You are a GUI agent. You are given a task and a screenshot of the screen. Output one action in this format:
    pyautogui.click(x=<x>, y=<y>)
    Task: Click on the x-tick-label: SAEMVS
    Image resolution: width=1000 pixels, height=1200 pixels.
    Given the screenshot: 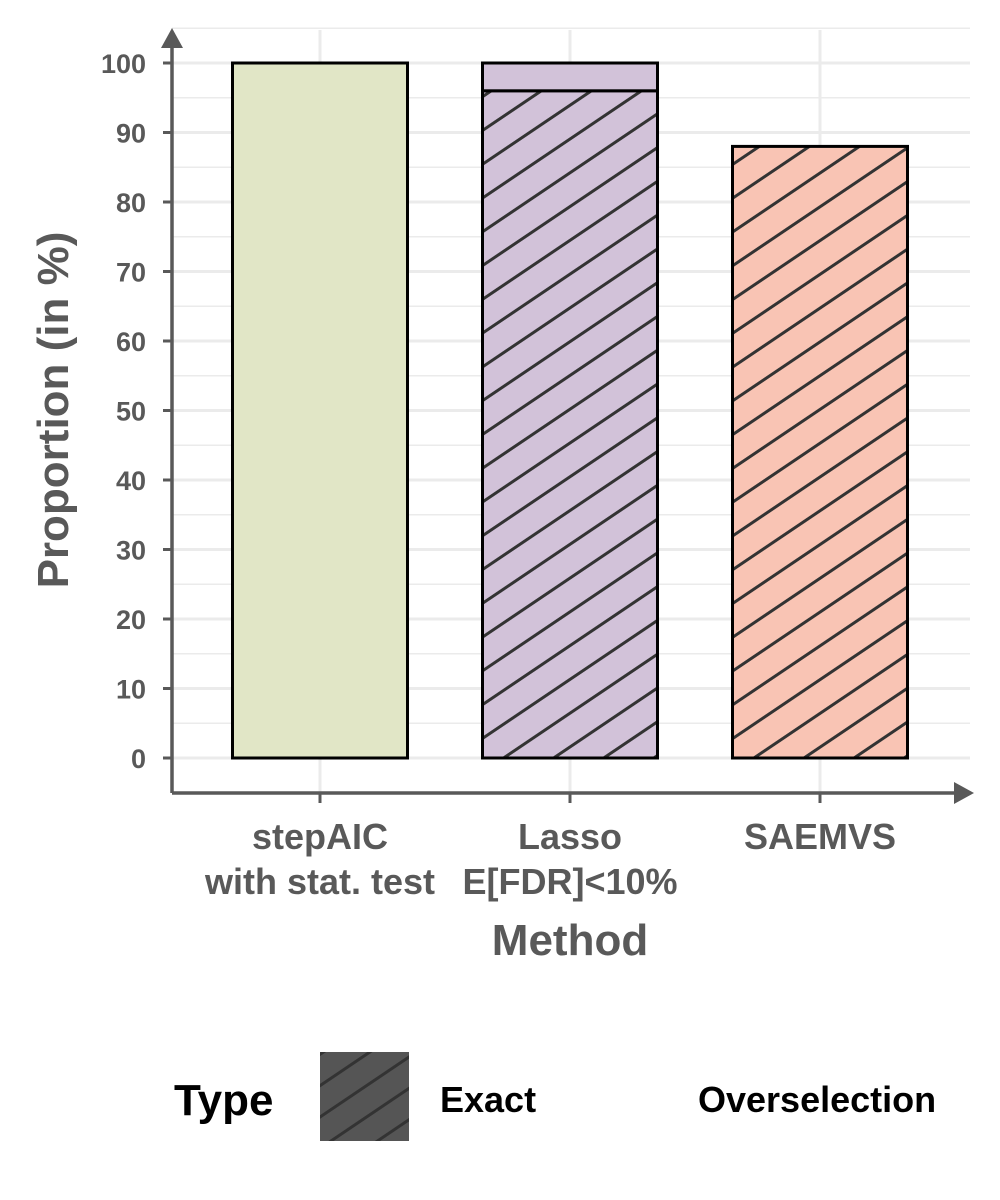 What is the action you would take?
    pyautogui.click(x=820, y=836)
    